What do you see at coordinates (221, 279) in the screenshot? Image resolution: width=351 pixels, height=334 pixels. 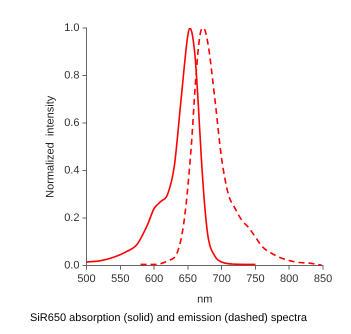 I see `x-tick-label: 700` at bounding box center [221, 279].